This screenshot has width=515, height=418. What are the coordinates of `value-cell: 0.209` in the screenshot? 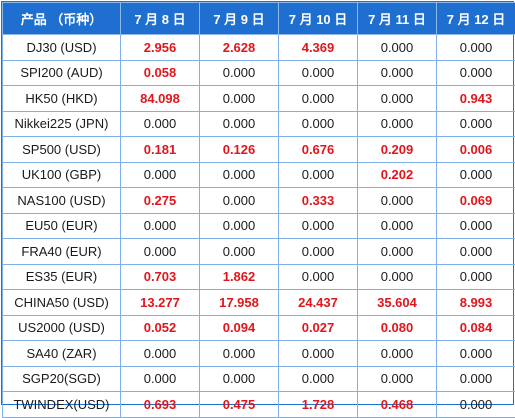 It's located at (397, 150).